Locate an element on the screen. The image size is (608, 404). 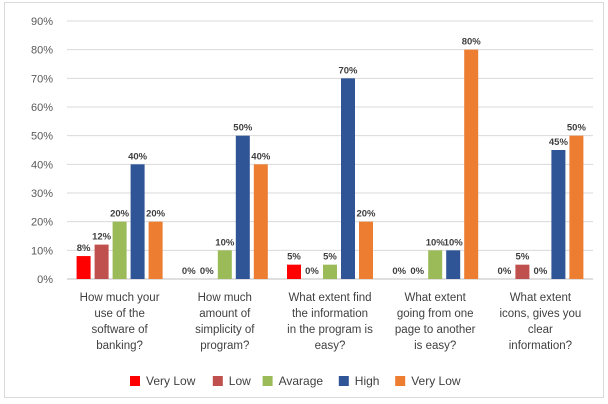
legend-label: Avarage is located at coordinates (301, 381).